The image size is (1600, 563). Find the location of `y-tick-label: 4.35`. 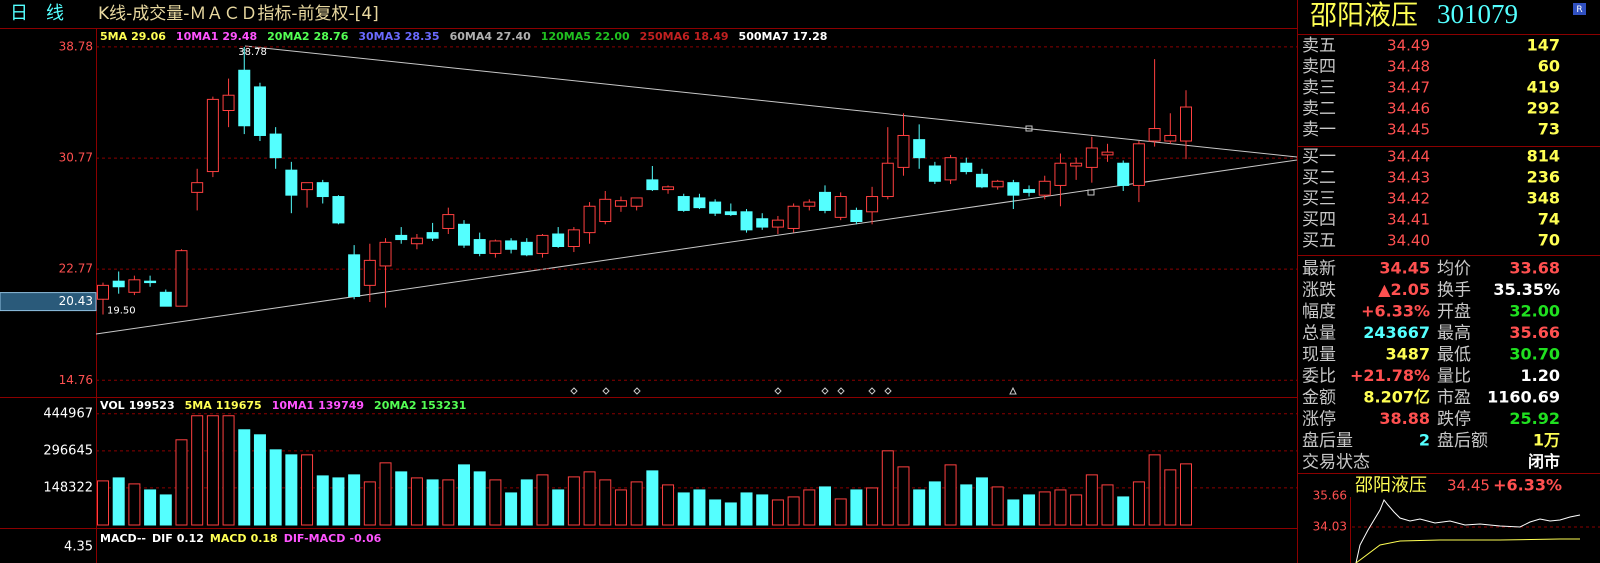

y-tick-label: 4.35 is located at coordinates (78, 547).